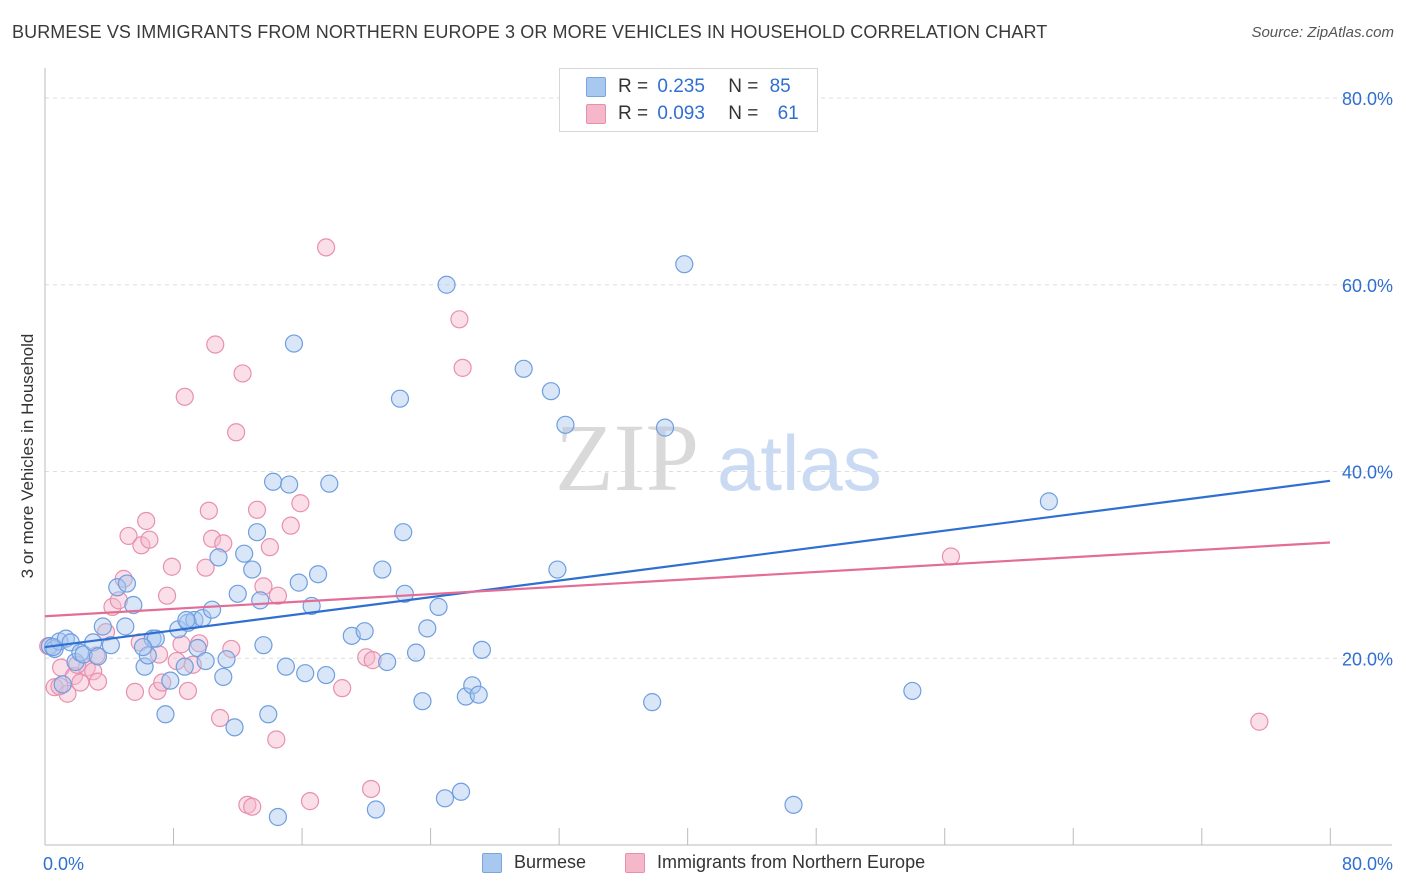  Describe the element at coordinates (687, 579) in the screenshot. I see `immigrants-trend-line` at that location.